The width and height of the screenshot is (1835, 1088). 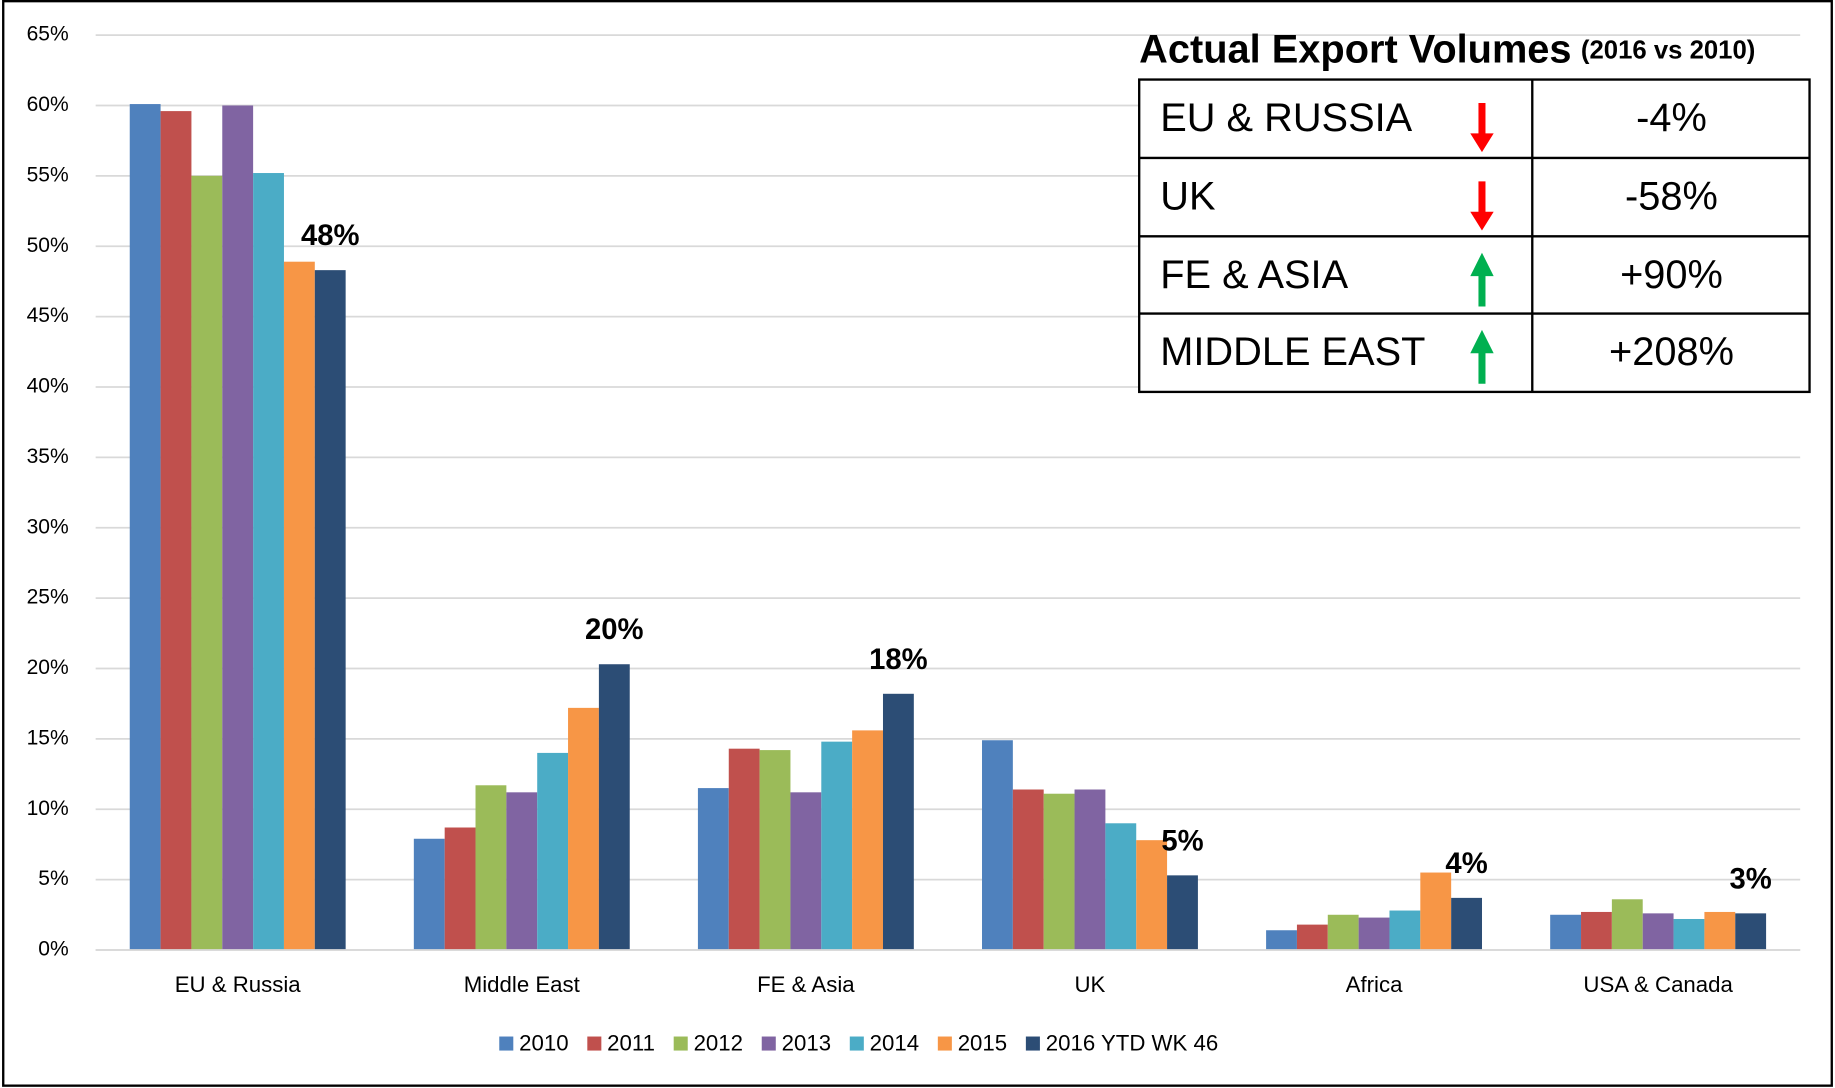 I want to click on y-tick-label: 55%, so click(x=48, y=174).